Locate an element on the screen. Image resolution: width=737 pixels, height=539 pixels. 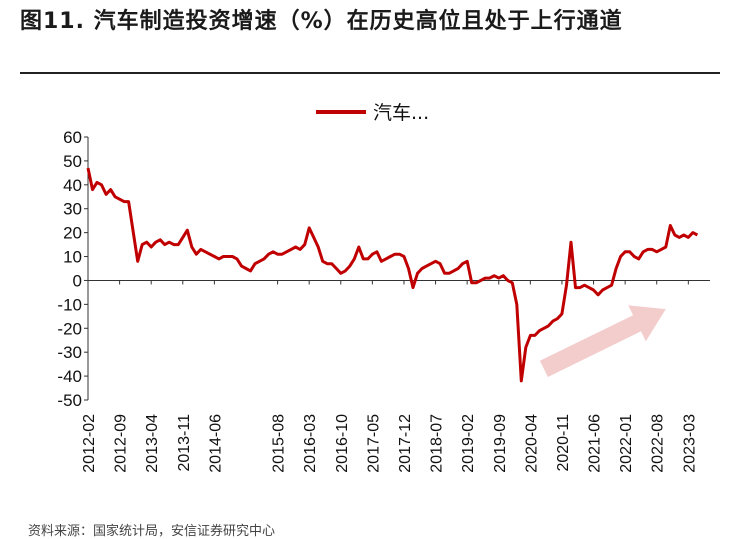
x-tick-label: 2019-02 is located at coordinates (468, 443).